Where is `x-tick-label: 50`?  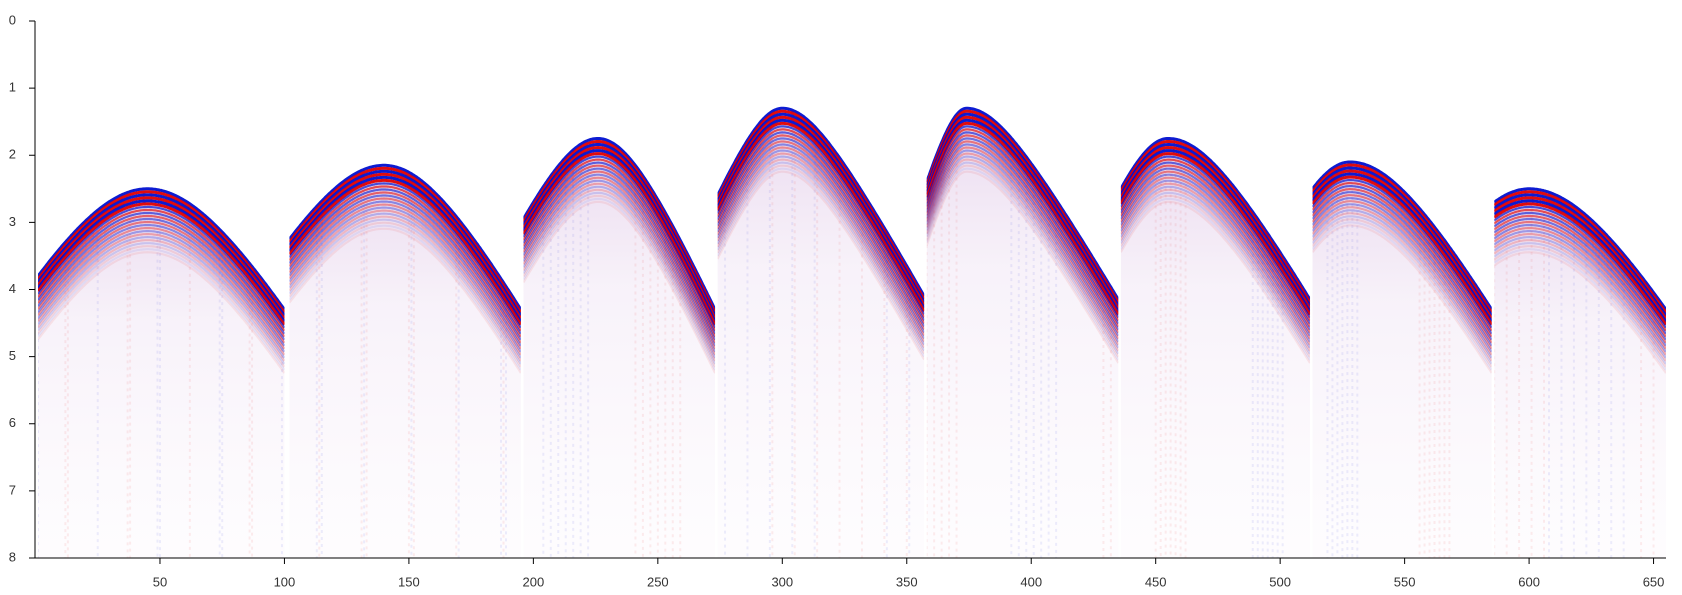
x-tick-label: 50 is located at coordinates (160, 581).